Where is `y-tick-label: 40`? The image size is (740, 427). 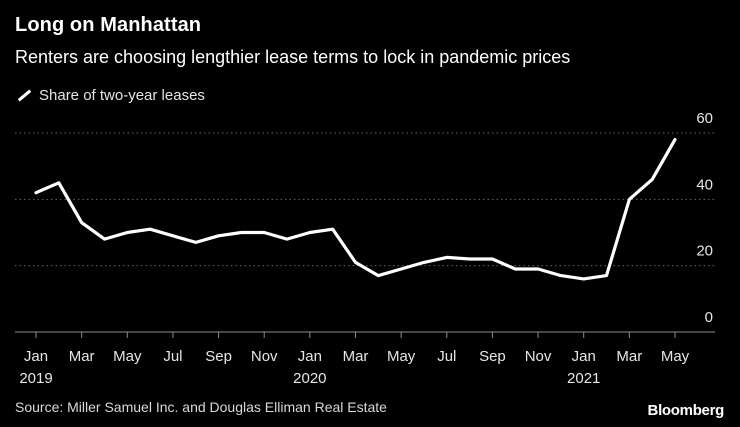 y-tick-label: 40 is located at coordinates (704, 184).